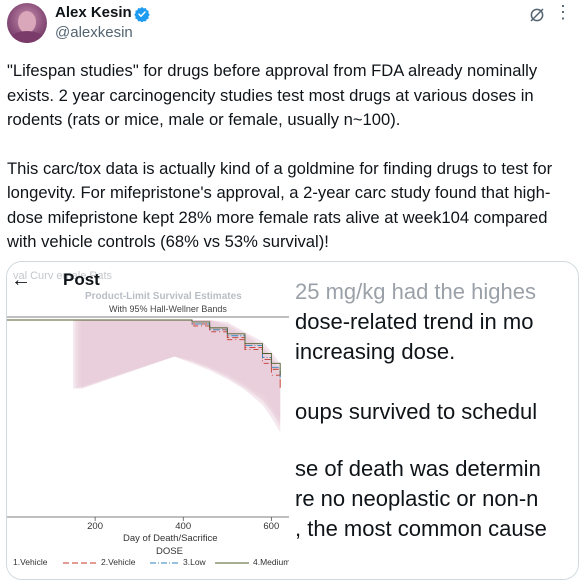 This screenshot has height=586, width=586. I want to click on report-line: dose-related trend in mo, so click(414, 321).